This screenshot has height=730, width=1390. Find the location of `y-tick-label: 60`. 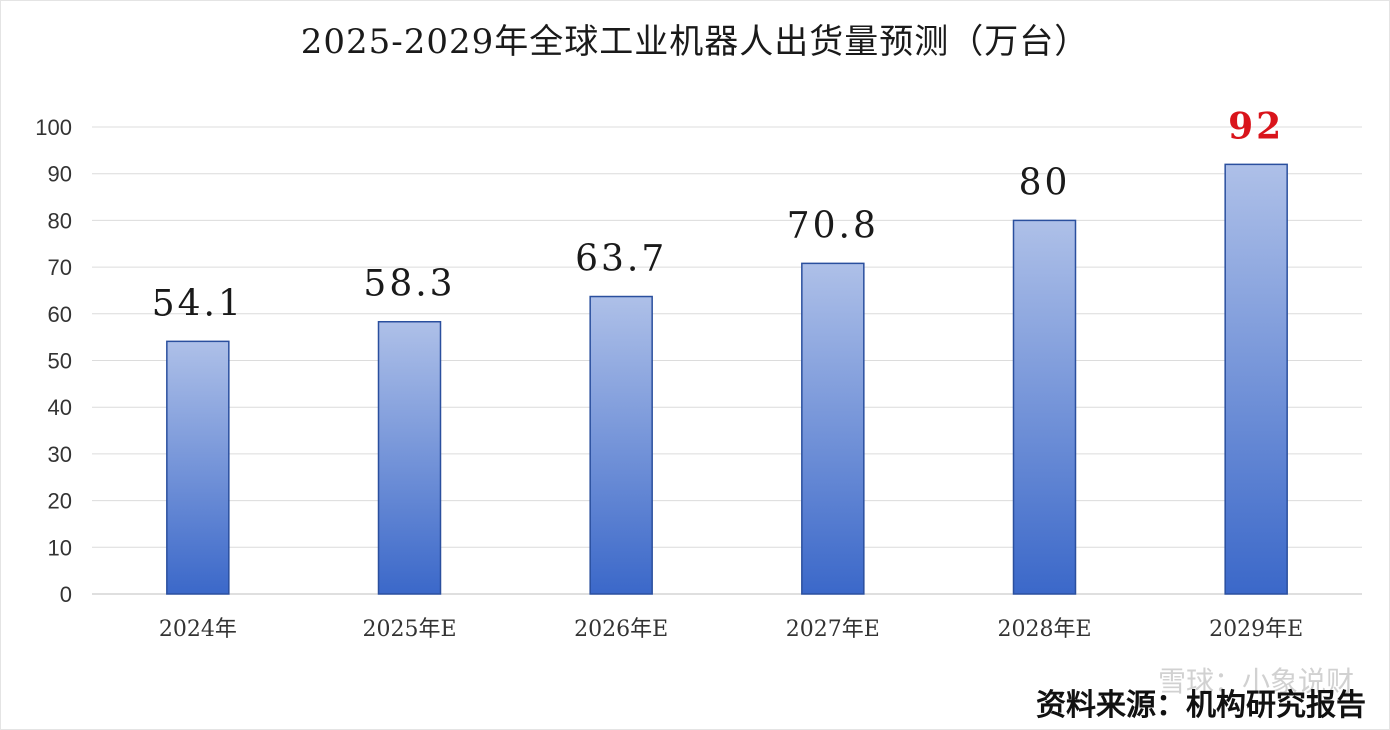

y-tick-label: 60 is located at coordinates (60, 314).